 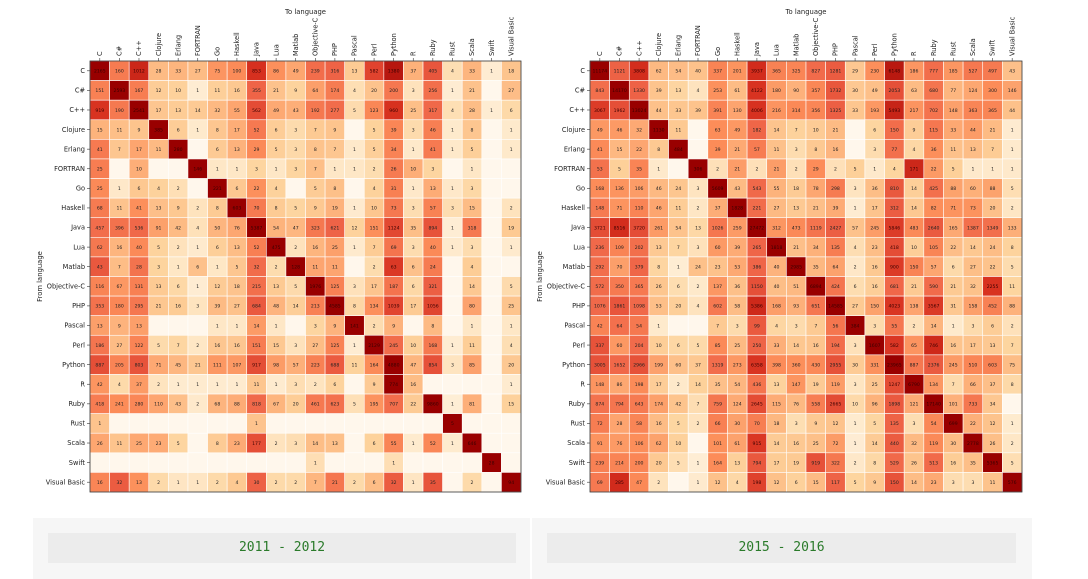 What do you see at coordinates (953, 72) in the screenshot?
I see `cell-value-label: 185` at bounding box center [953, 72].